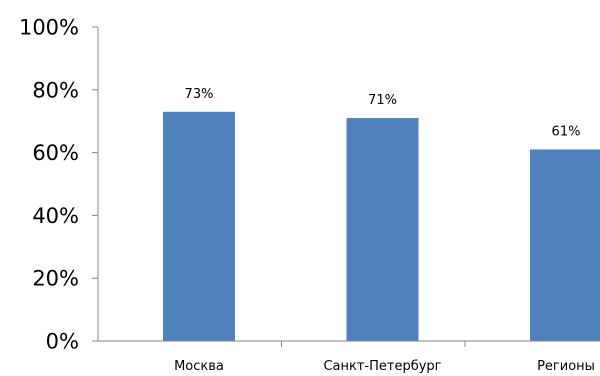 This screenshot has height=376, width=600. What do you see at coordinates (199, 366) in the screenshot?
I see `x-tick-label: Москва` at bounding box center [199, 366].